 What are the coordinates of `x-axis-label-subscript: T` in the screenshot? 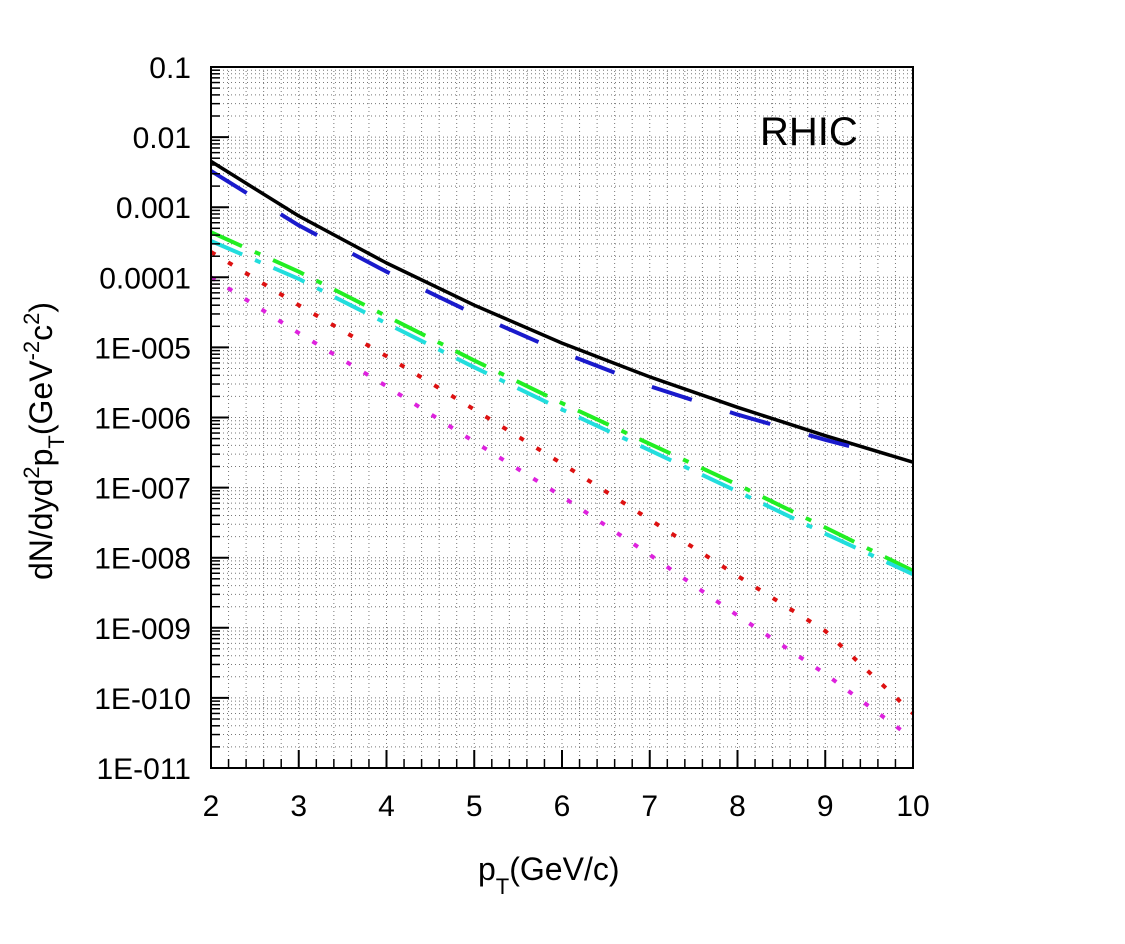 It's located at (502, 886).